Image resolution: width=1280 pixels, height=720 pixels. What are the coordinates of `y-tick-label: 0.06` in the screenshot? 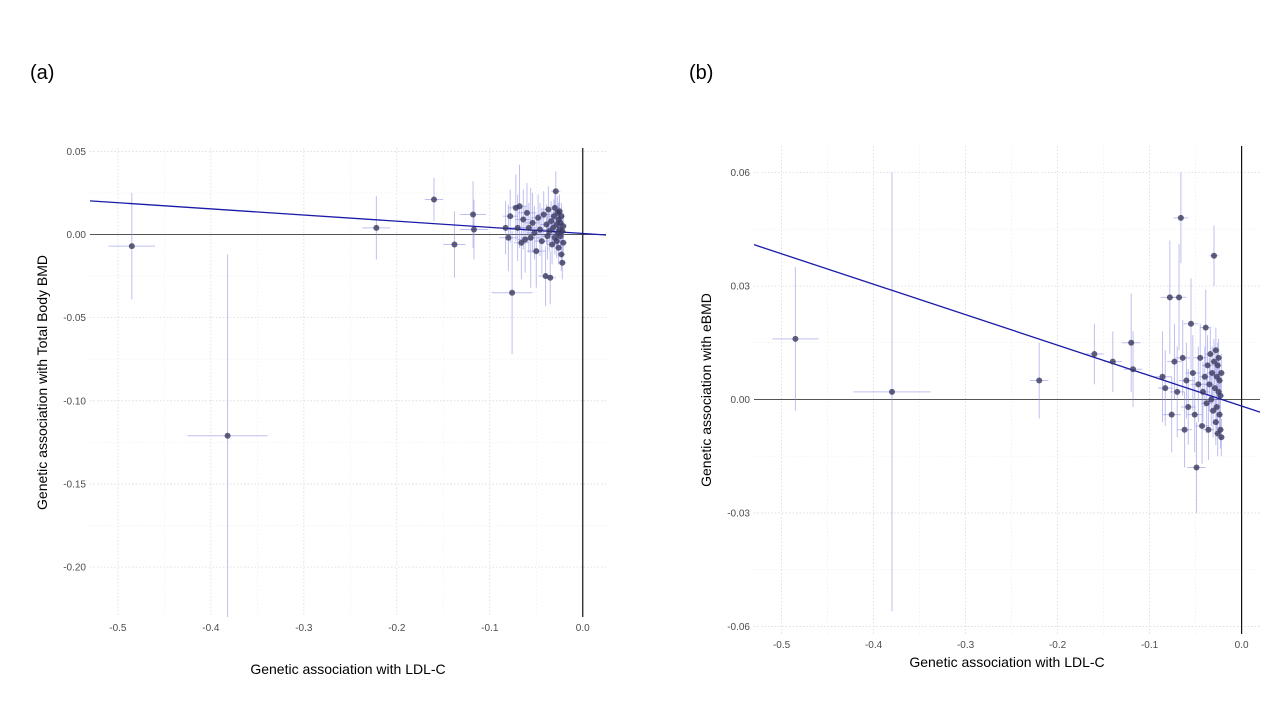 It's located at (741, 173).